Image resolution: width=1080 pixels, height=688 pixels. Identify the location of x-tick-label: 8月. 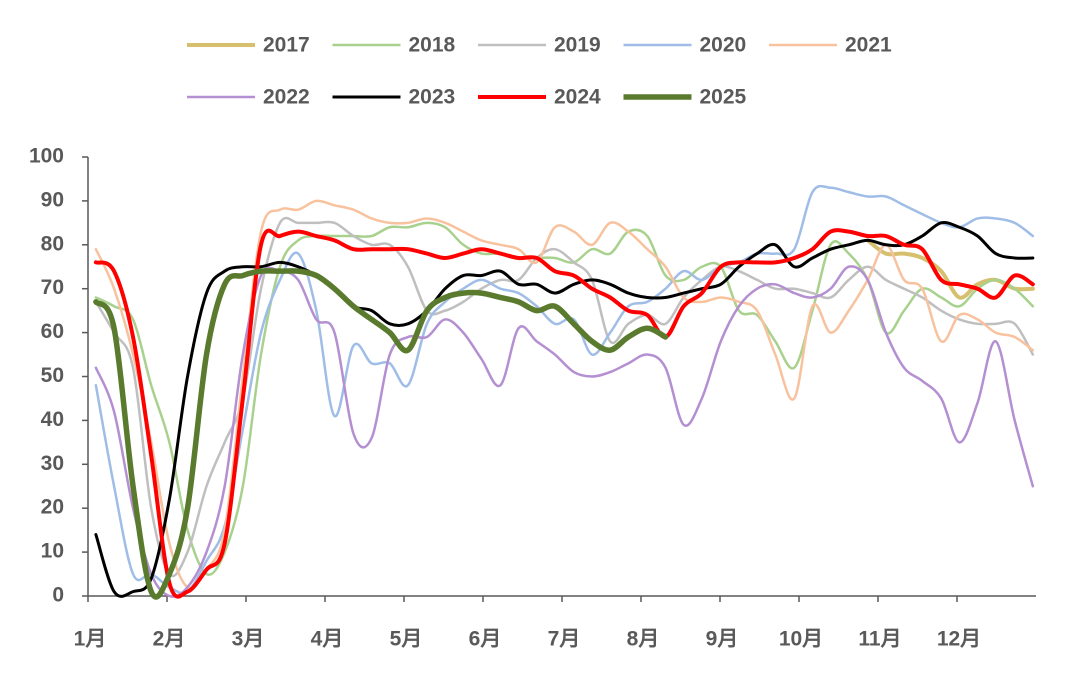
(643, 639).